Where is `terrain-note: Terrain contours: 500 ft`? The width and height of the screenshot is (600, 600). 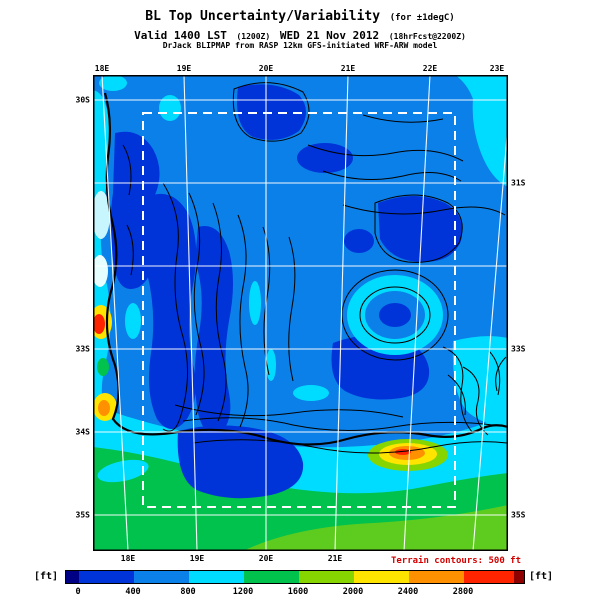 terrain-note: Terrain contours: 500 ft is located at coordinates (455, 561).